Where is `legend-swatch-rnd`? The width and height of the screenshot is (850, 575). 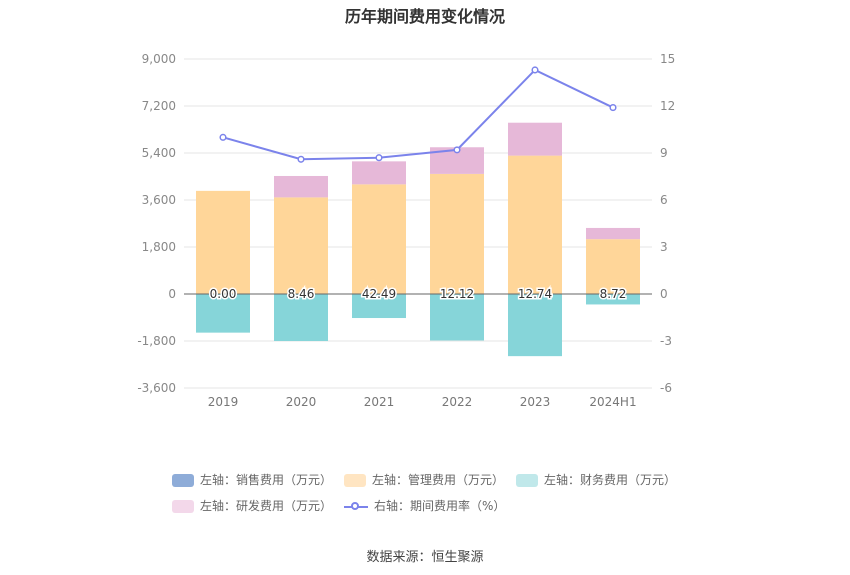
legend-swatch-rnd is located at coordinates (183, 506).